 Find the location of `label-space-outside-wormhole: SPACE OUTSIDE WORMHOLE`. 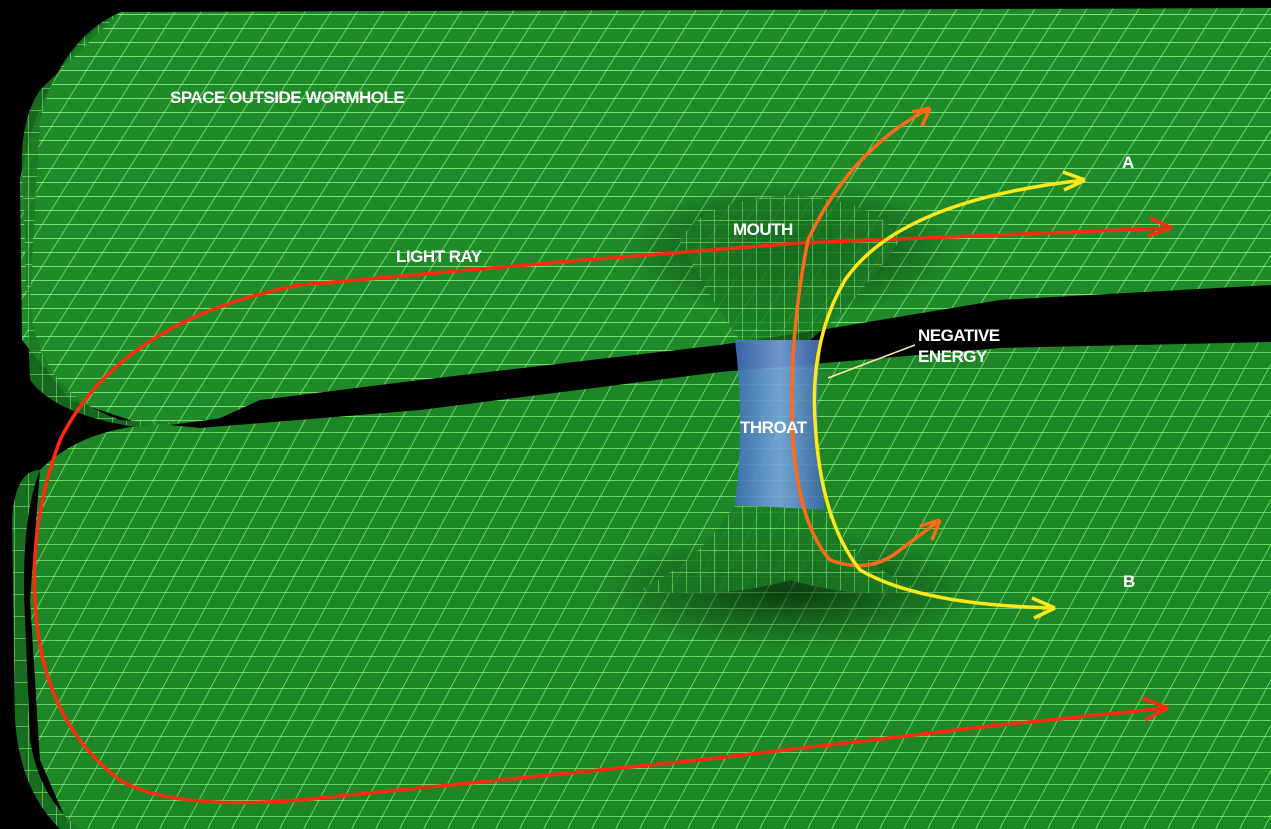

label-space-outside-wormhole: SPACE OUTSIDE WORMHOLE is located at coordinates (287, 97).